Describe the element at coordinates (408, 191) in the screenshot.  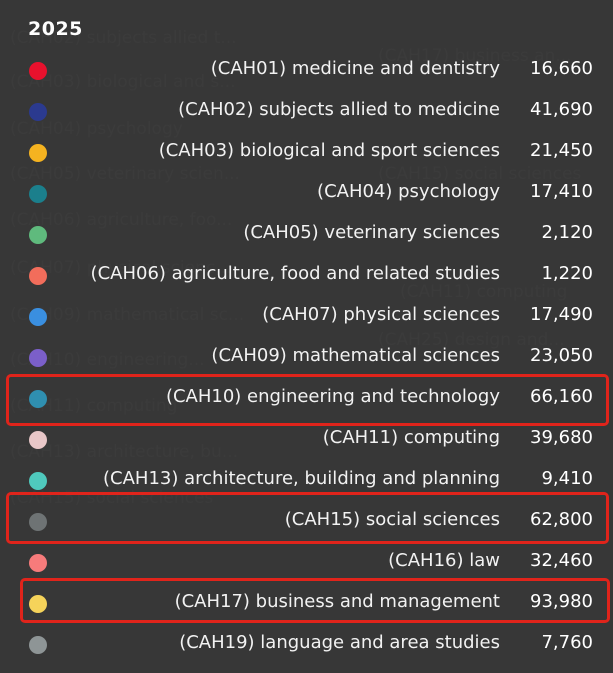
I see `series-label: (CAH04) psychology` at that location.